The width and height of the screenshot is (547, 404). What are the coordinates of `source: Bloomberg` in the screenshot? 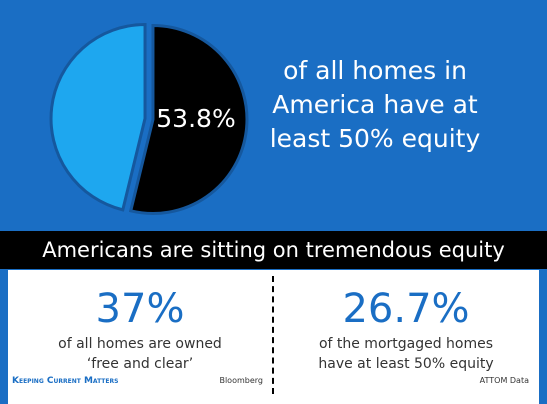 It's located at (241, 380).